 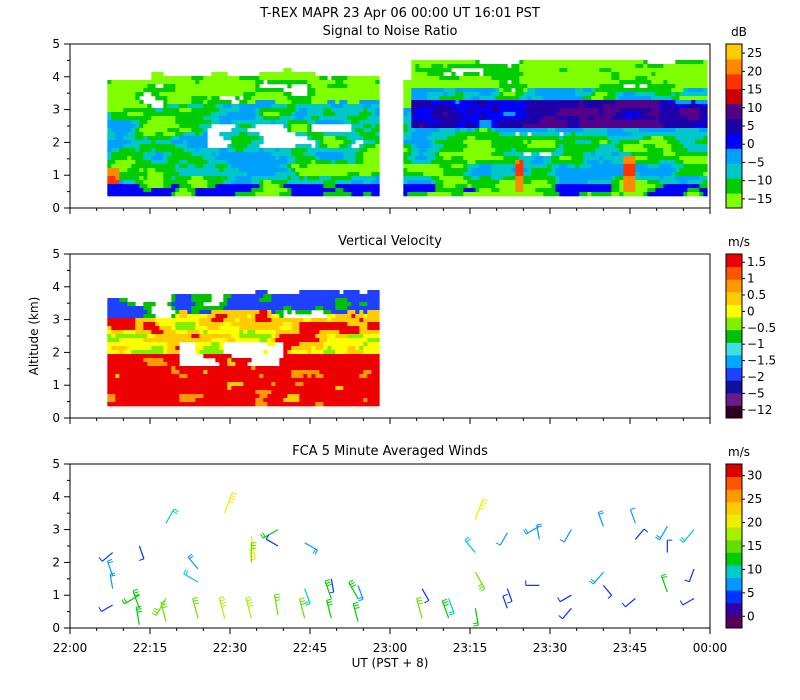 What do you see at coordinates (56, 44) in the screenshot?
I see `y-tick-label: 5` at bounding box center [56, 44].